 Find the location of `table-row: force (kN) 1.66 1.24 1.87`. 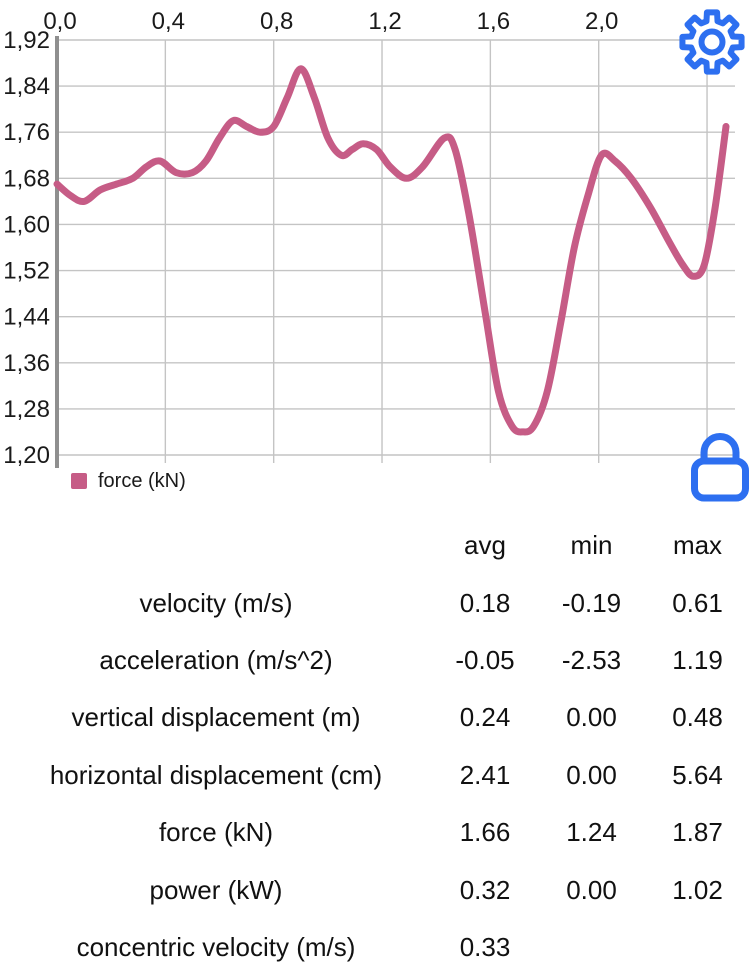

table-row: force (kN) 1.66 1.24 1.87 is located at coordinates (375, 832).